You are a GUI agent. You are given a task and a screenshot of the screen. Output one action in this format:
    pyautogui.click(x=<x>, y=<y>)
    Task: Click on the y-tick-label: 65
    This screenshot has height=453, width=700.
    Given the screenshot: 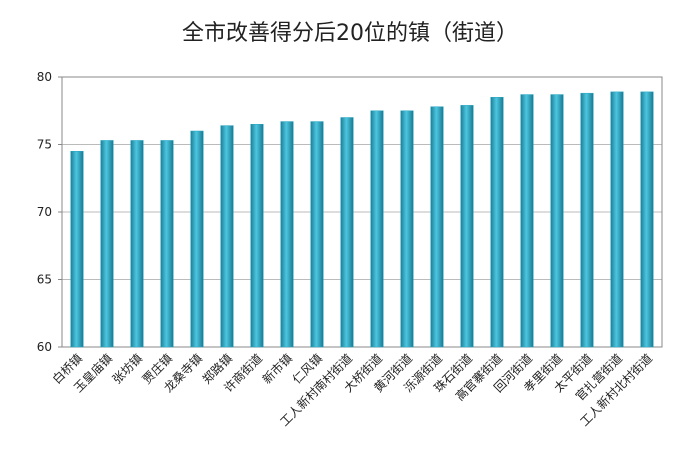 What is the action you would take?
    pyautogui.click(x=44, y=280)
    